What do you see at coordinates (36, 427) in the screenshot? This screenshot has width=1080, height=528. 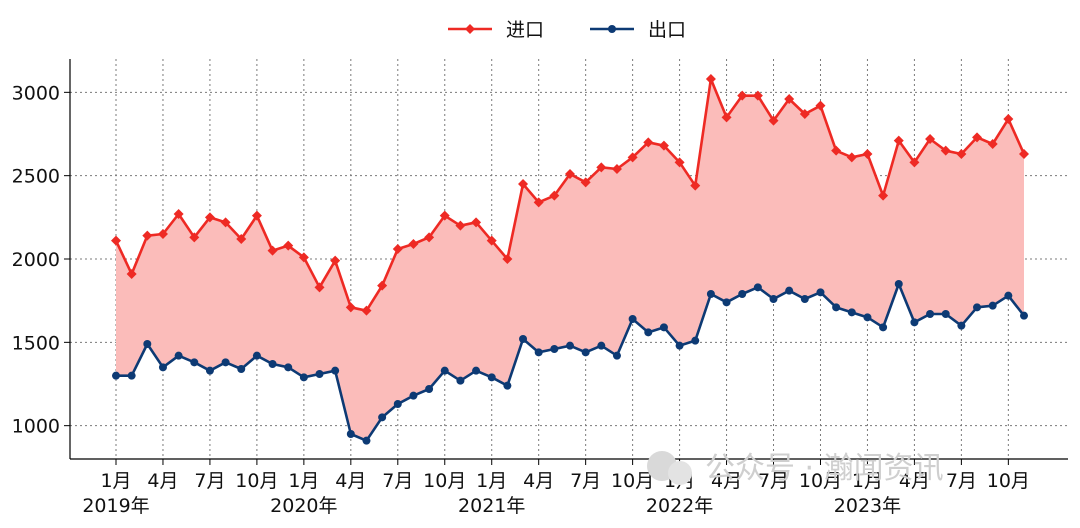 I see `y-tick-label: 1000` at bounding box center [36, 427].